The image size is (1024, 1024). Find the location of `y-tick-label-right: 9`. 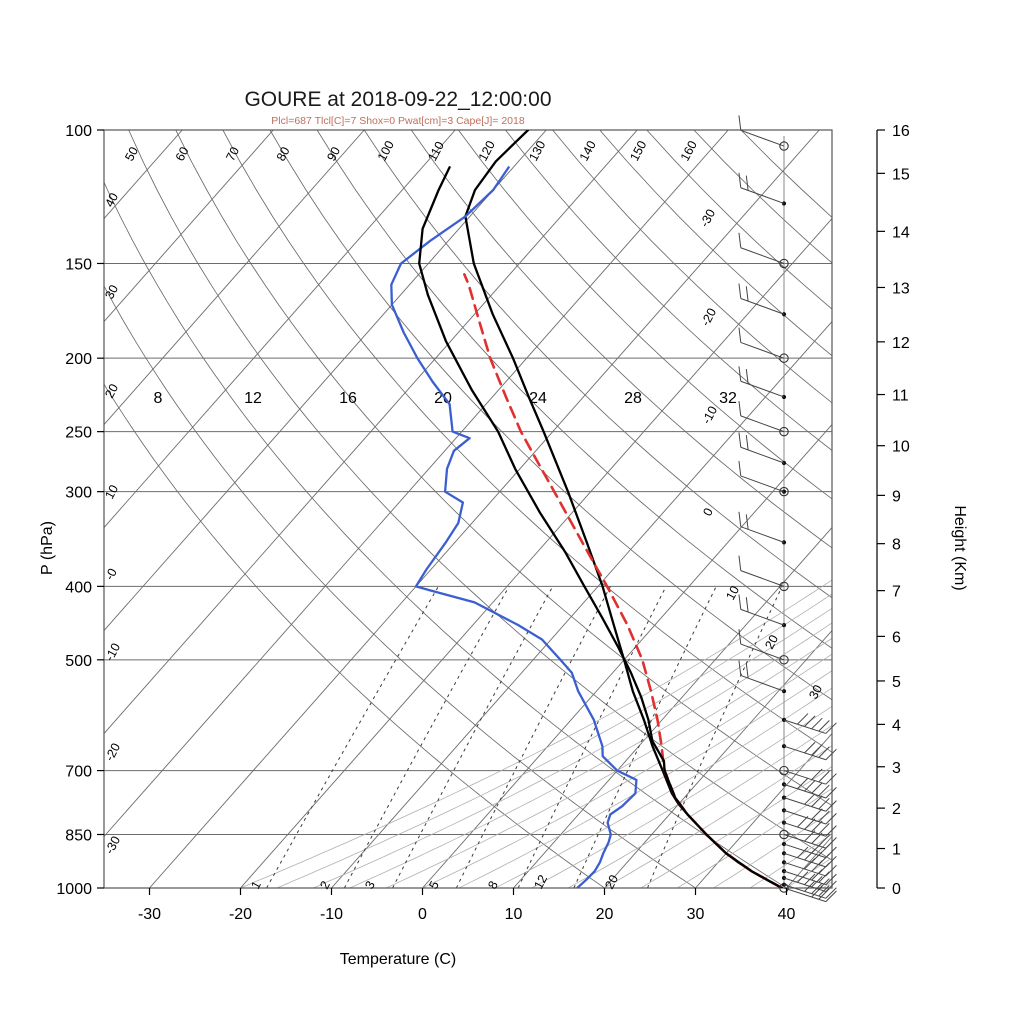

y-tick-label-right: 9 is located at coordinates (896, 496).